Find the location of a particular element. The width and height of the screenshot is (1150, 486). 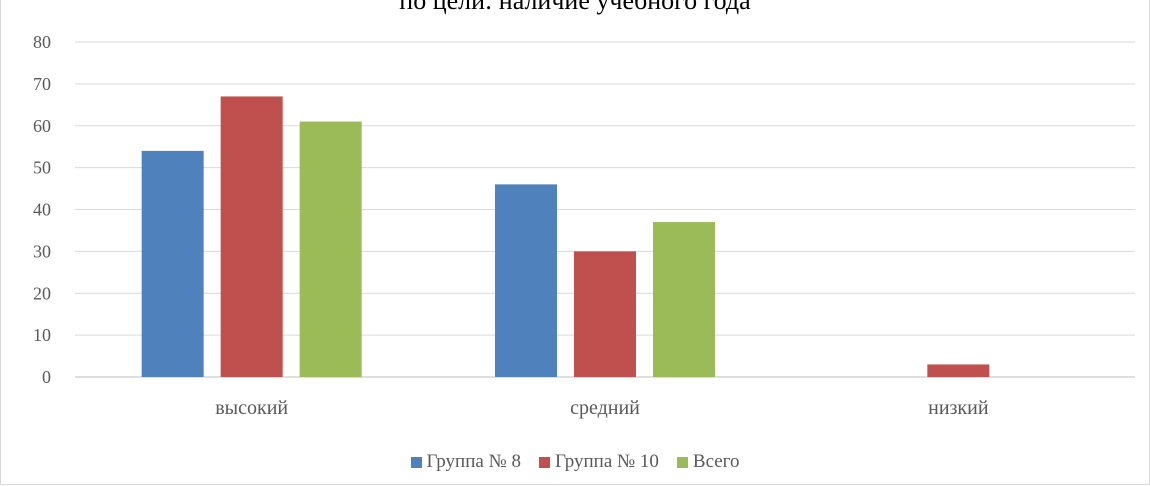

category-label: низкий is located at coordinates (958, 408).